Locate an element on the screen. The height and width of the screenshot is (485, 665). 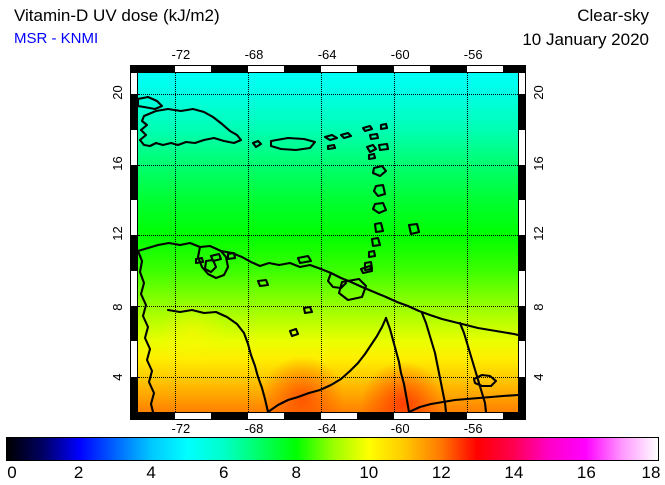
colorbar-tick-label: 14 is located at coordinates (514, 472).